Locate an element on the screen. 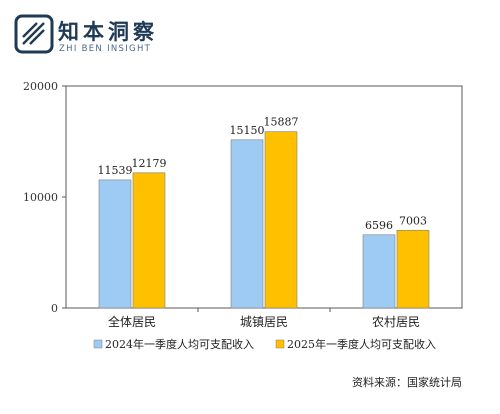 This screenshot has height=414, width=500. logo-icon is located at coordinates (34, 34).